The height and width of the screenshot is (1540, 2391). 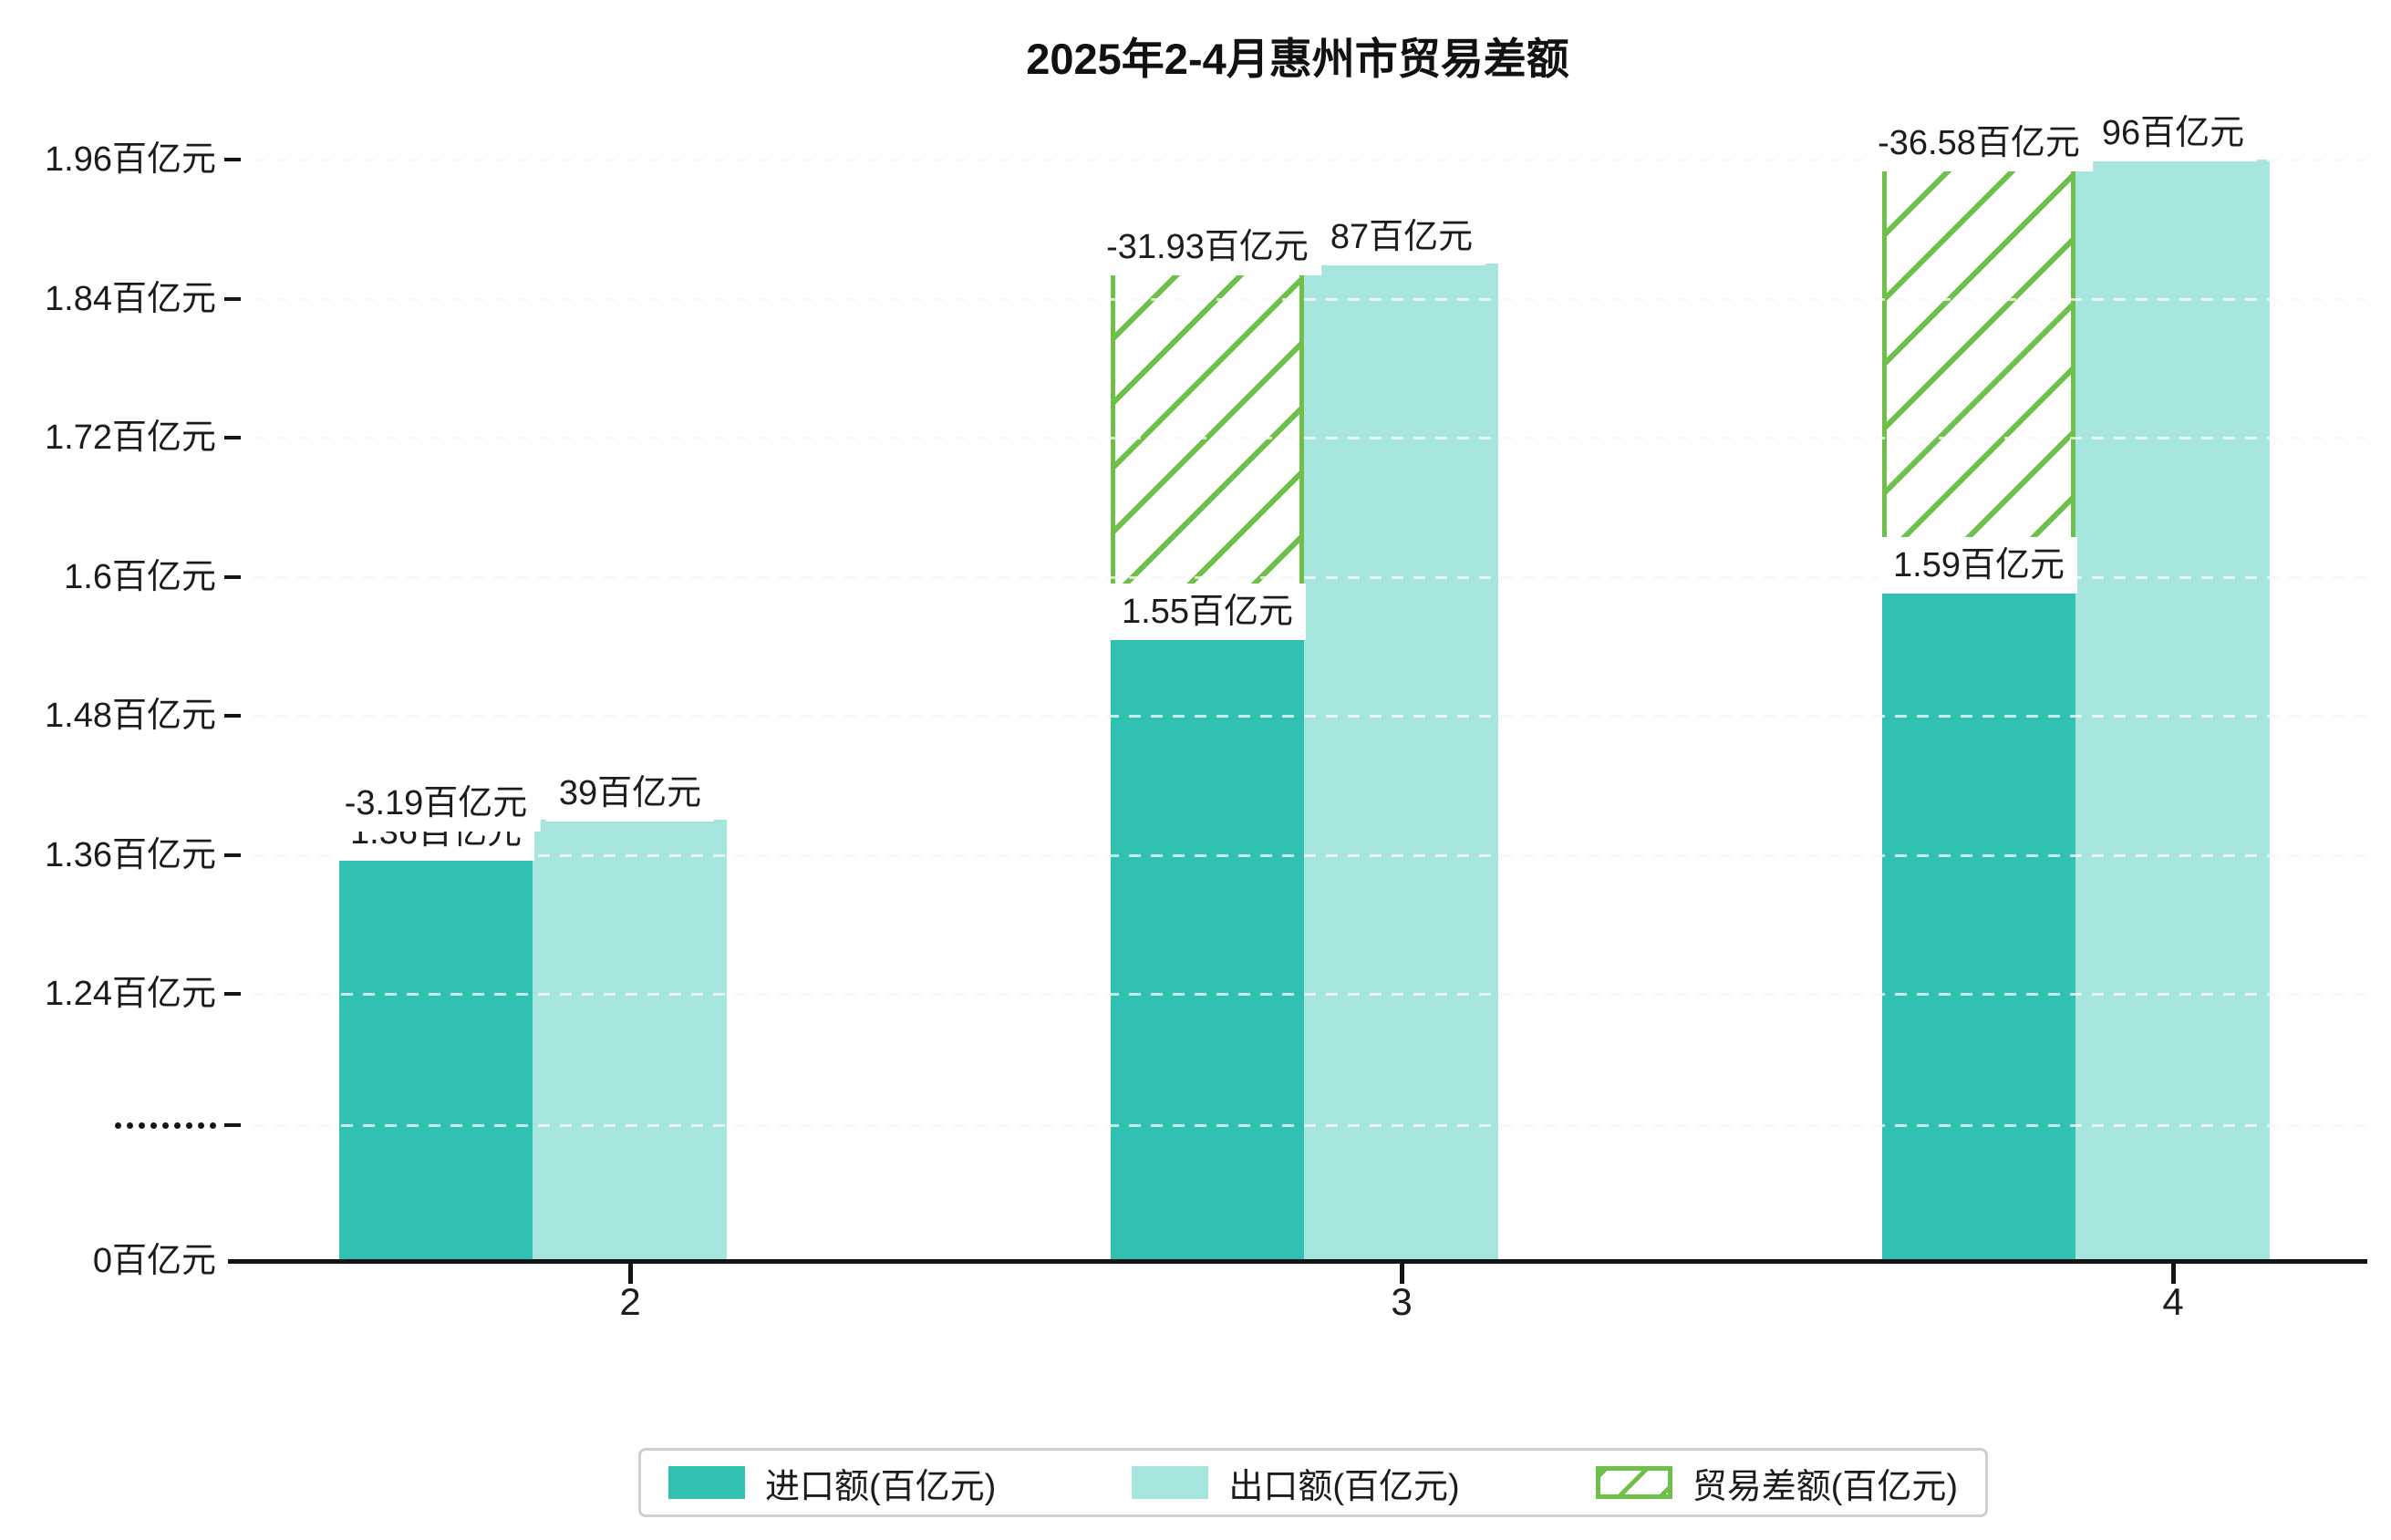 What do you see at coordinates (130, 298) in the screenshot?
I see `y-tick-label: 1.84百亿元` at bounding box center [130, 298].